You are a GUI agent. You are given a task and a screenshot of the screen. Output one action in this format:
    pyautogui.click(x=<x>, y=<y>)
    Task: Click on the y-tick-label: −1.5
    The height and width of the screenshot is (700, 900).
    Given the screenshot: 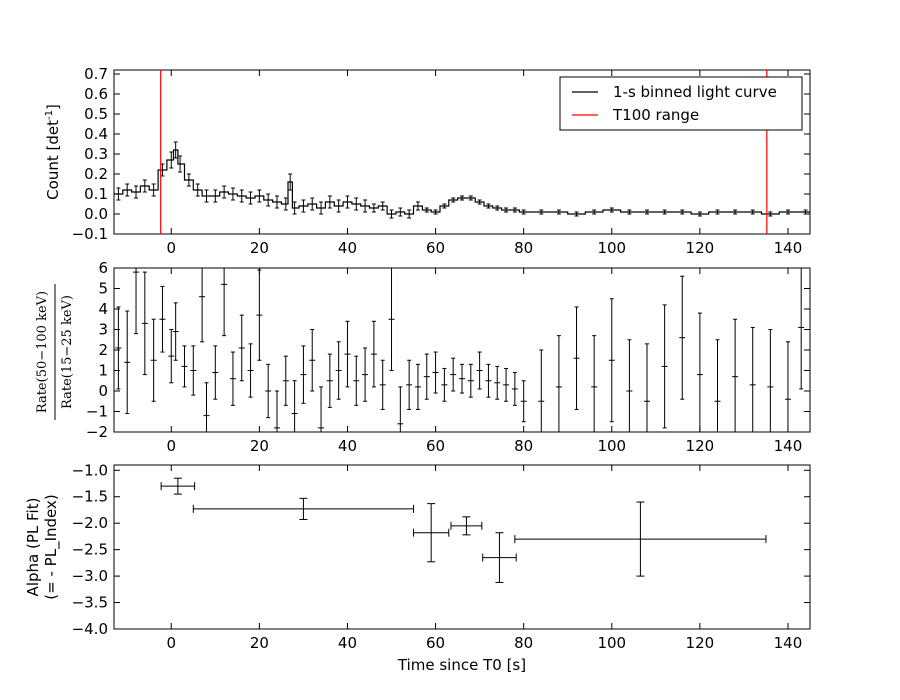 What is the action you would take?
    pyautogui.click(x=90, y=497)
    